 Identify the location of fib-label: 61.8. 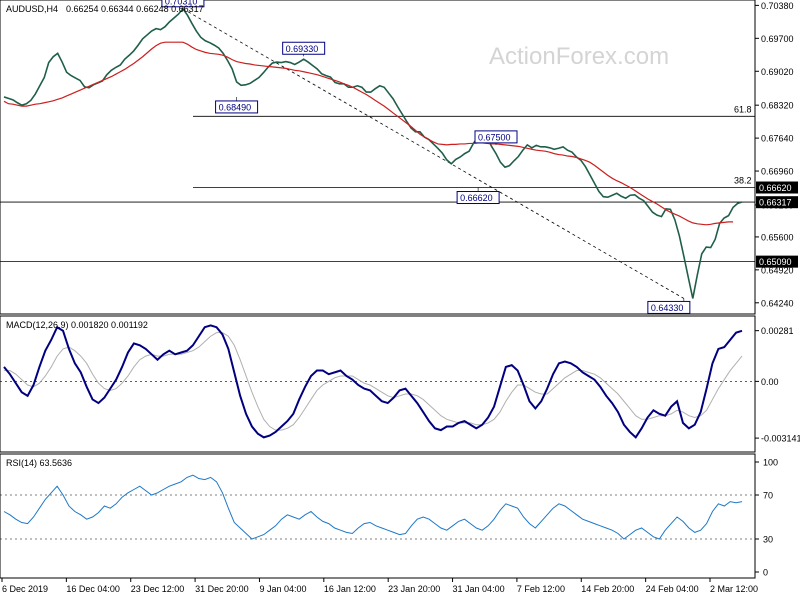
(743, 109).